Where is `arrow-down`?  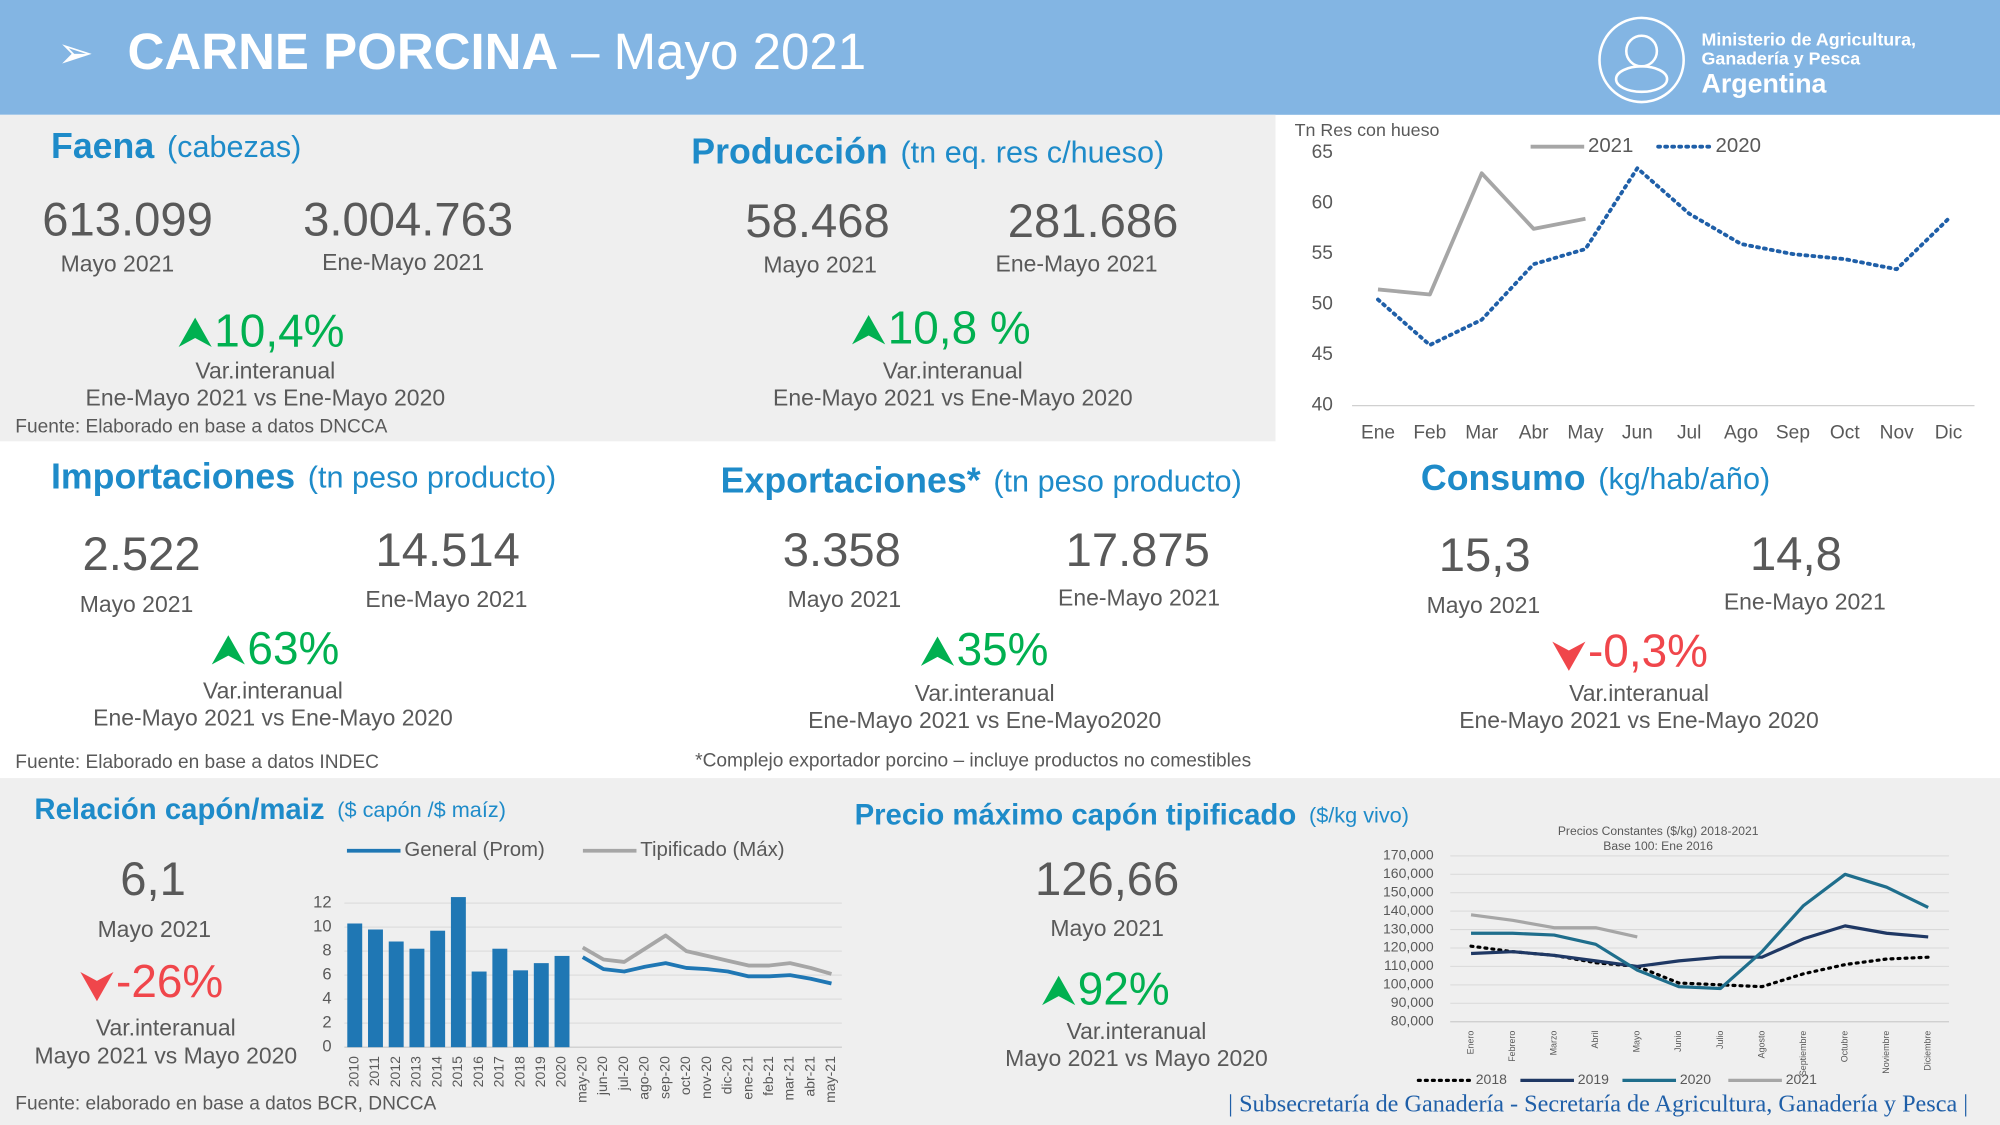 arrow-down is located at coordinates (97, 986).